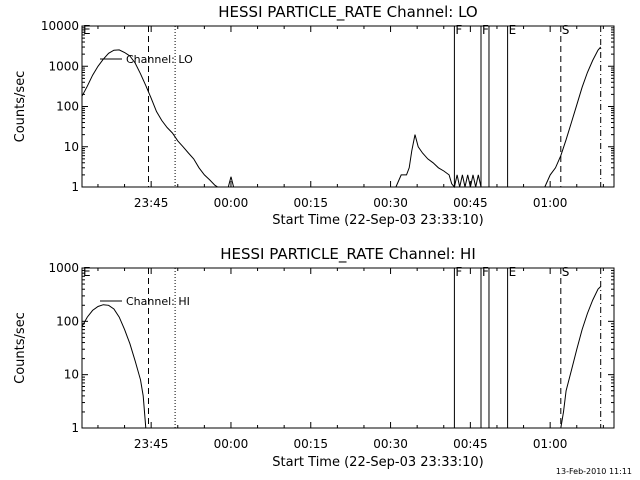 The height and width of the screenshot is (480, 640). What do you see at coordinates (593, 471) in the screenshot?
I see `footer-timestamp: 13-Feb-2010 11:11` at bounding box center [593, 471].